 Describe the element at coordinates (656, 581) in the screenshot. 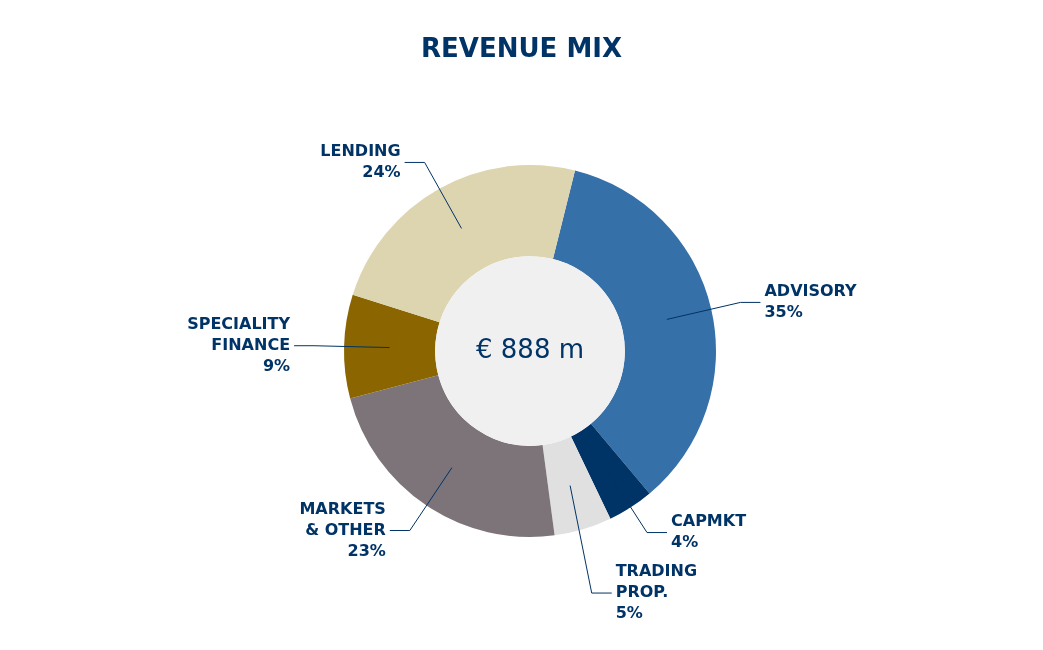

I see `slice-label: TRADING PROP.` at that location.